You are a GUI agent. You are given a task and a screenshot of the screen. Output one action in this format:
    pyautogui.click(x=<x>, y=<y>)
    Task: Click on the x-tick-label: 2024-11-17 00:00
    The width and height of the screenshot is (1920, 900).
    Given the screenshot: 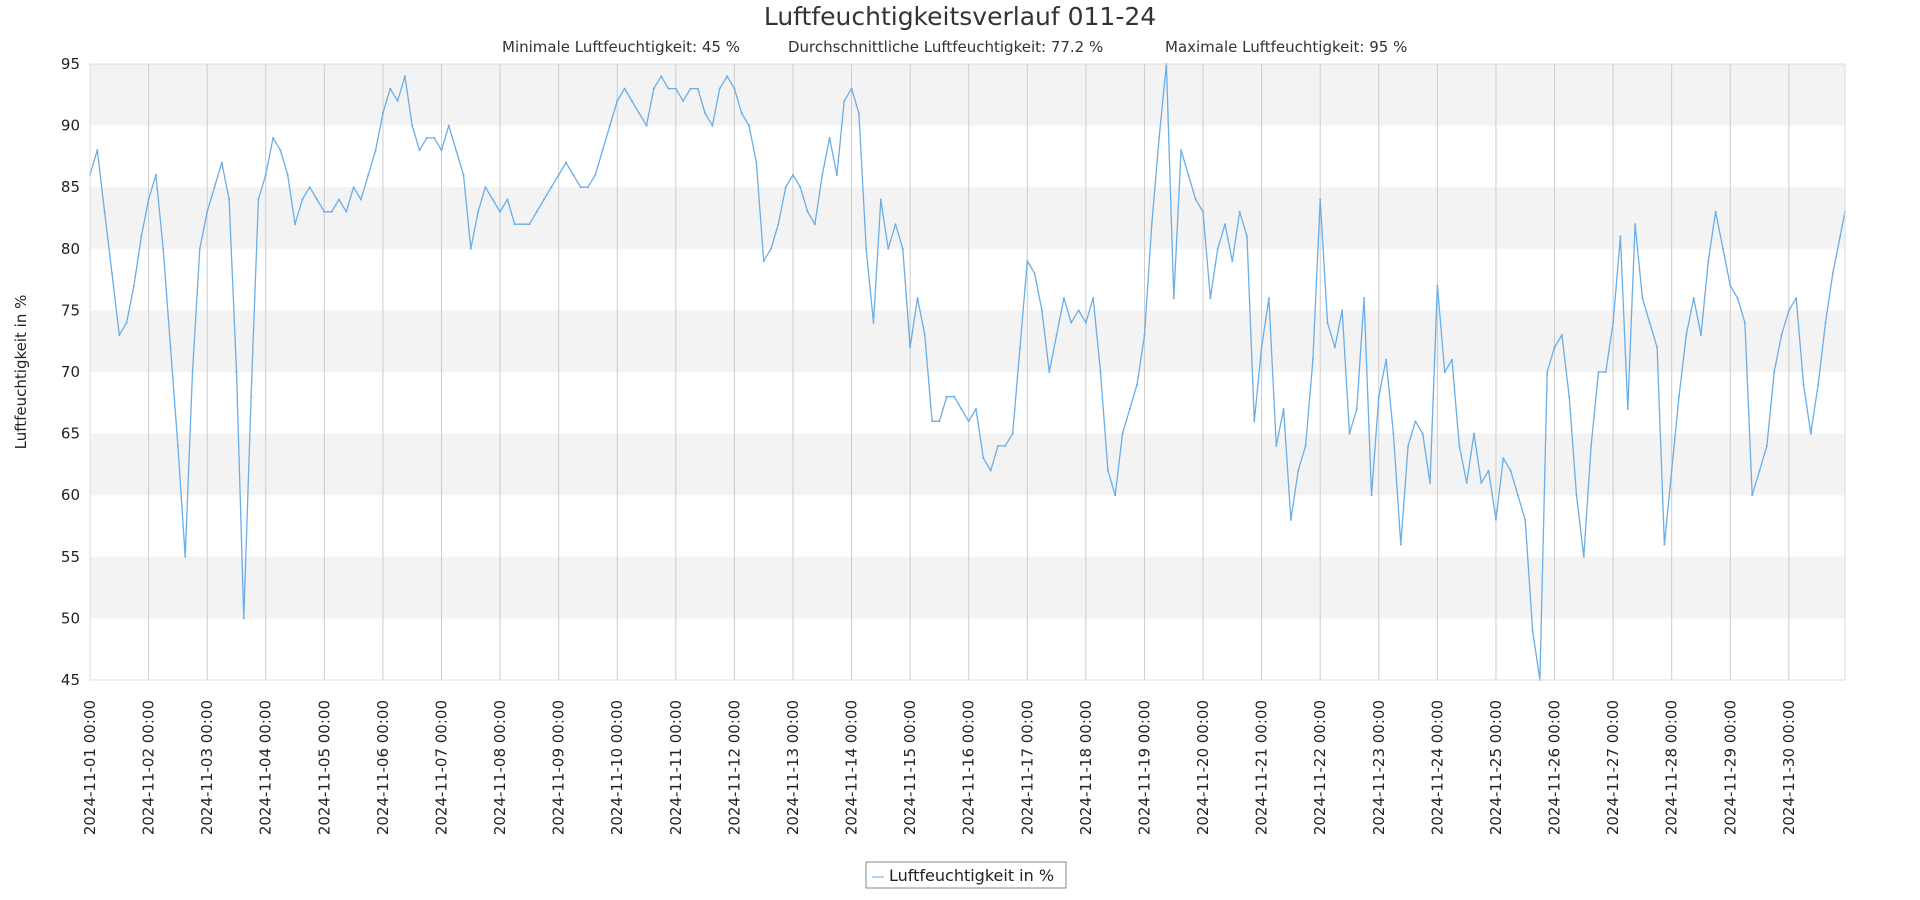 What is the action you would take?
    pyautogui.click(x=1027, y=767)
    